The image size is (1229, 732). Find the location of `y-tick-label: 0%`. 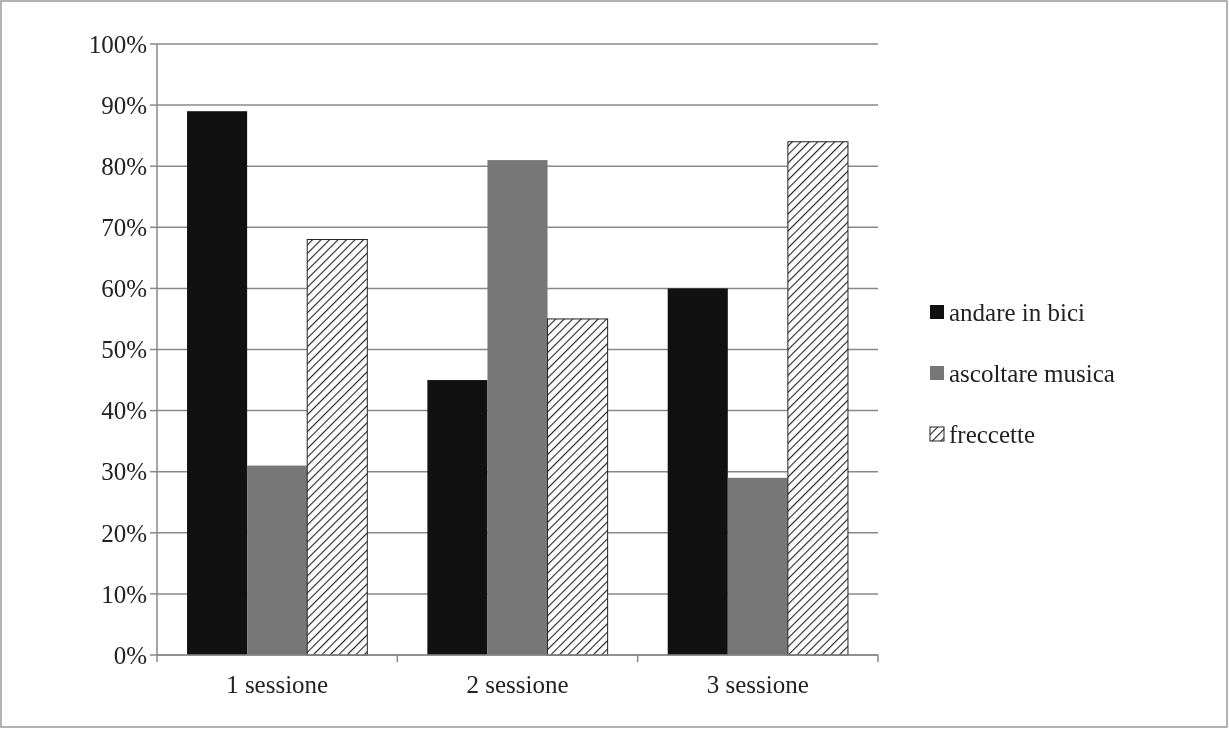

y-tick-label: 0% is located at coordinates (130, 655).